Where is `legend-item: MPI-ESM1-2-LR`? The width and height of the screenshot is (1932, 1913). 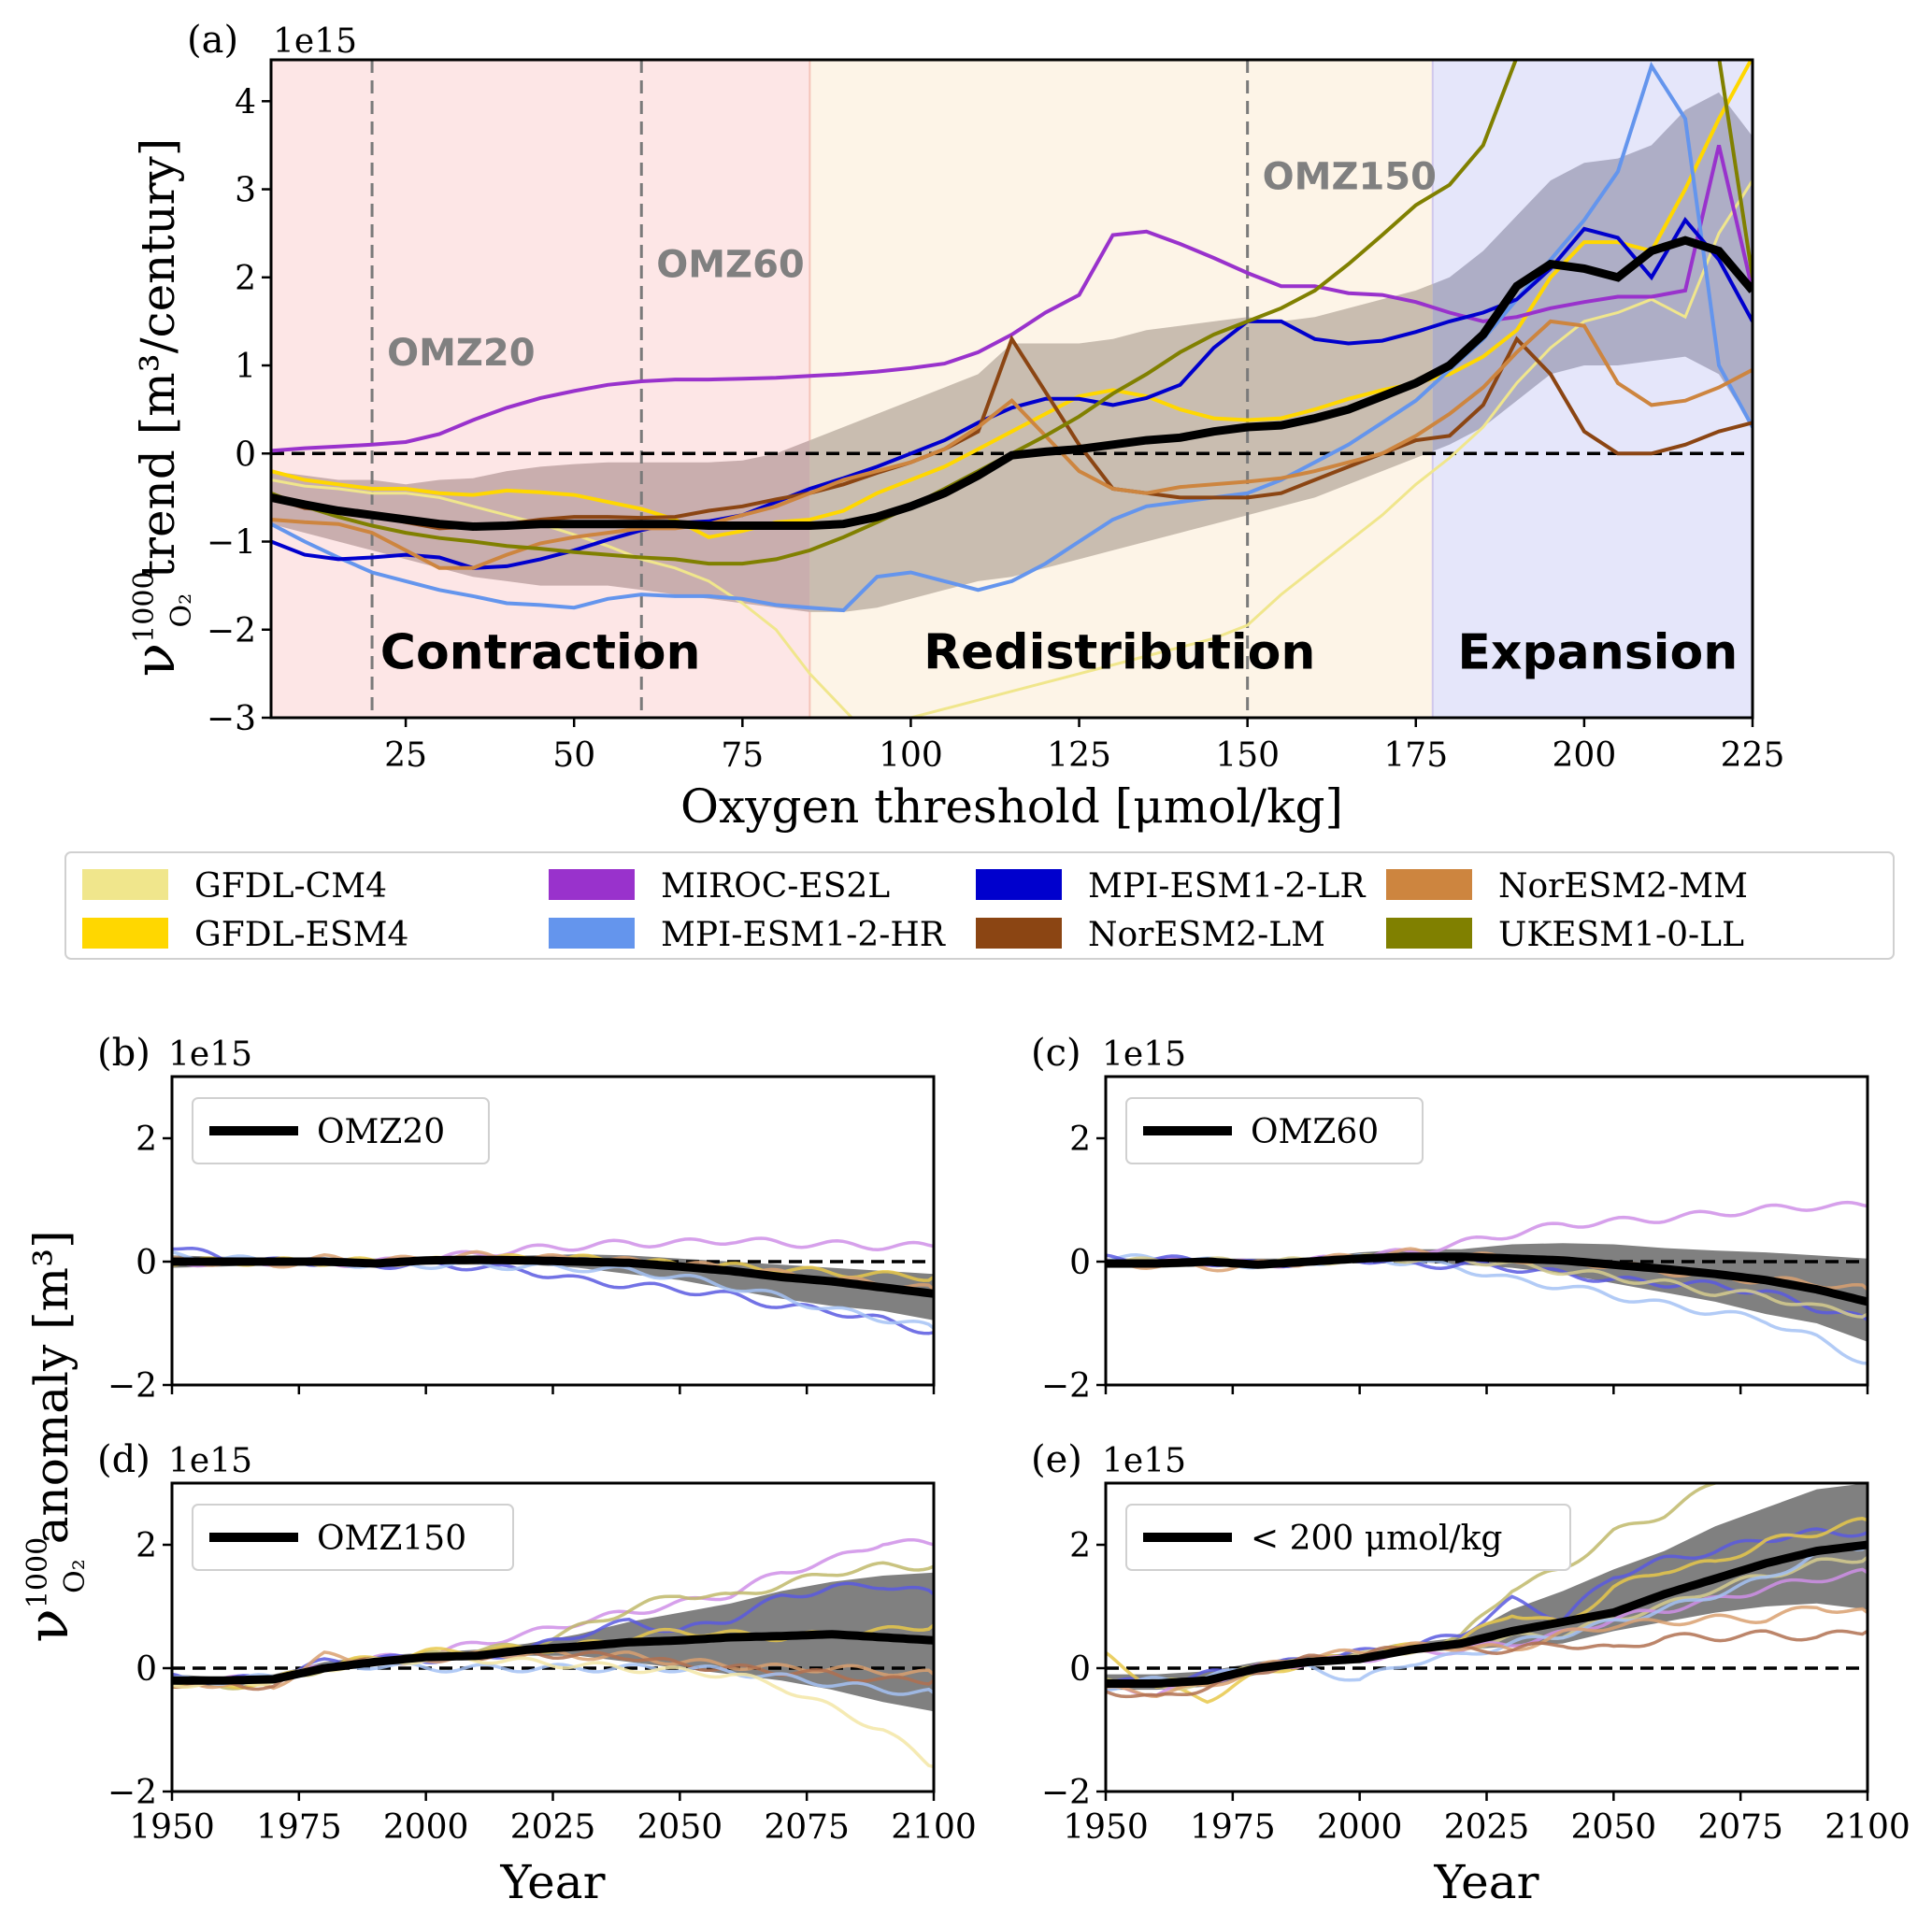
legend-item: MPI-ESM1-2-LR is located at coordinates (1171, 886).